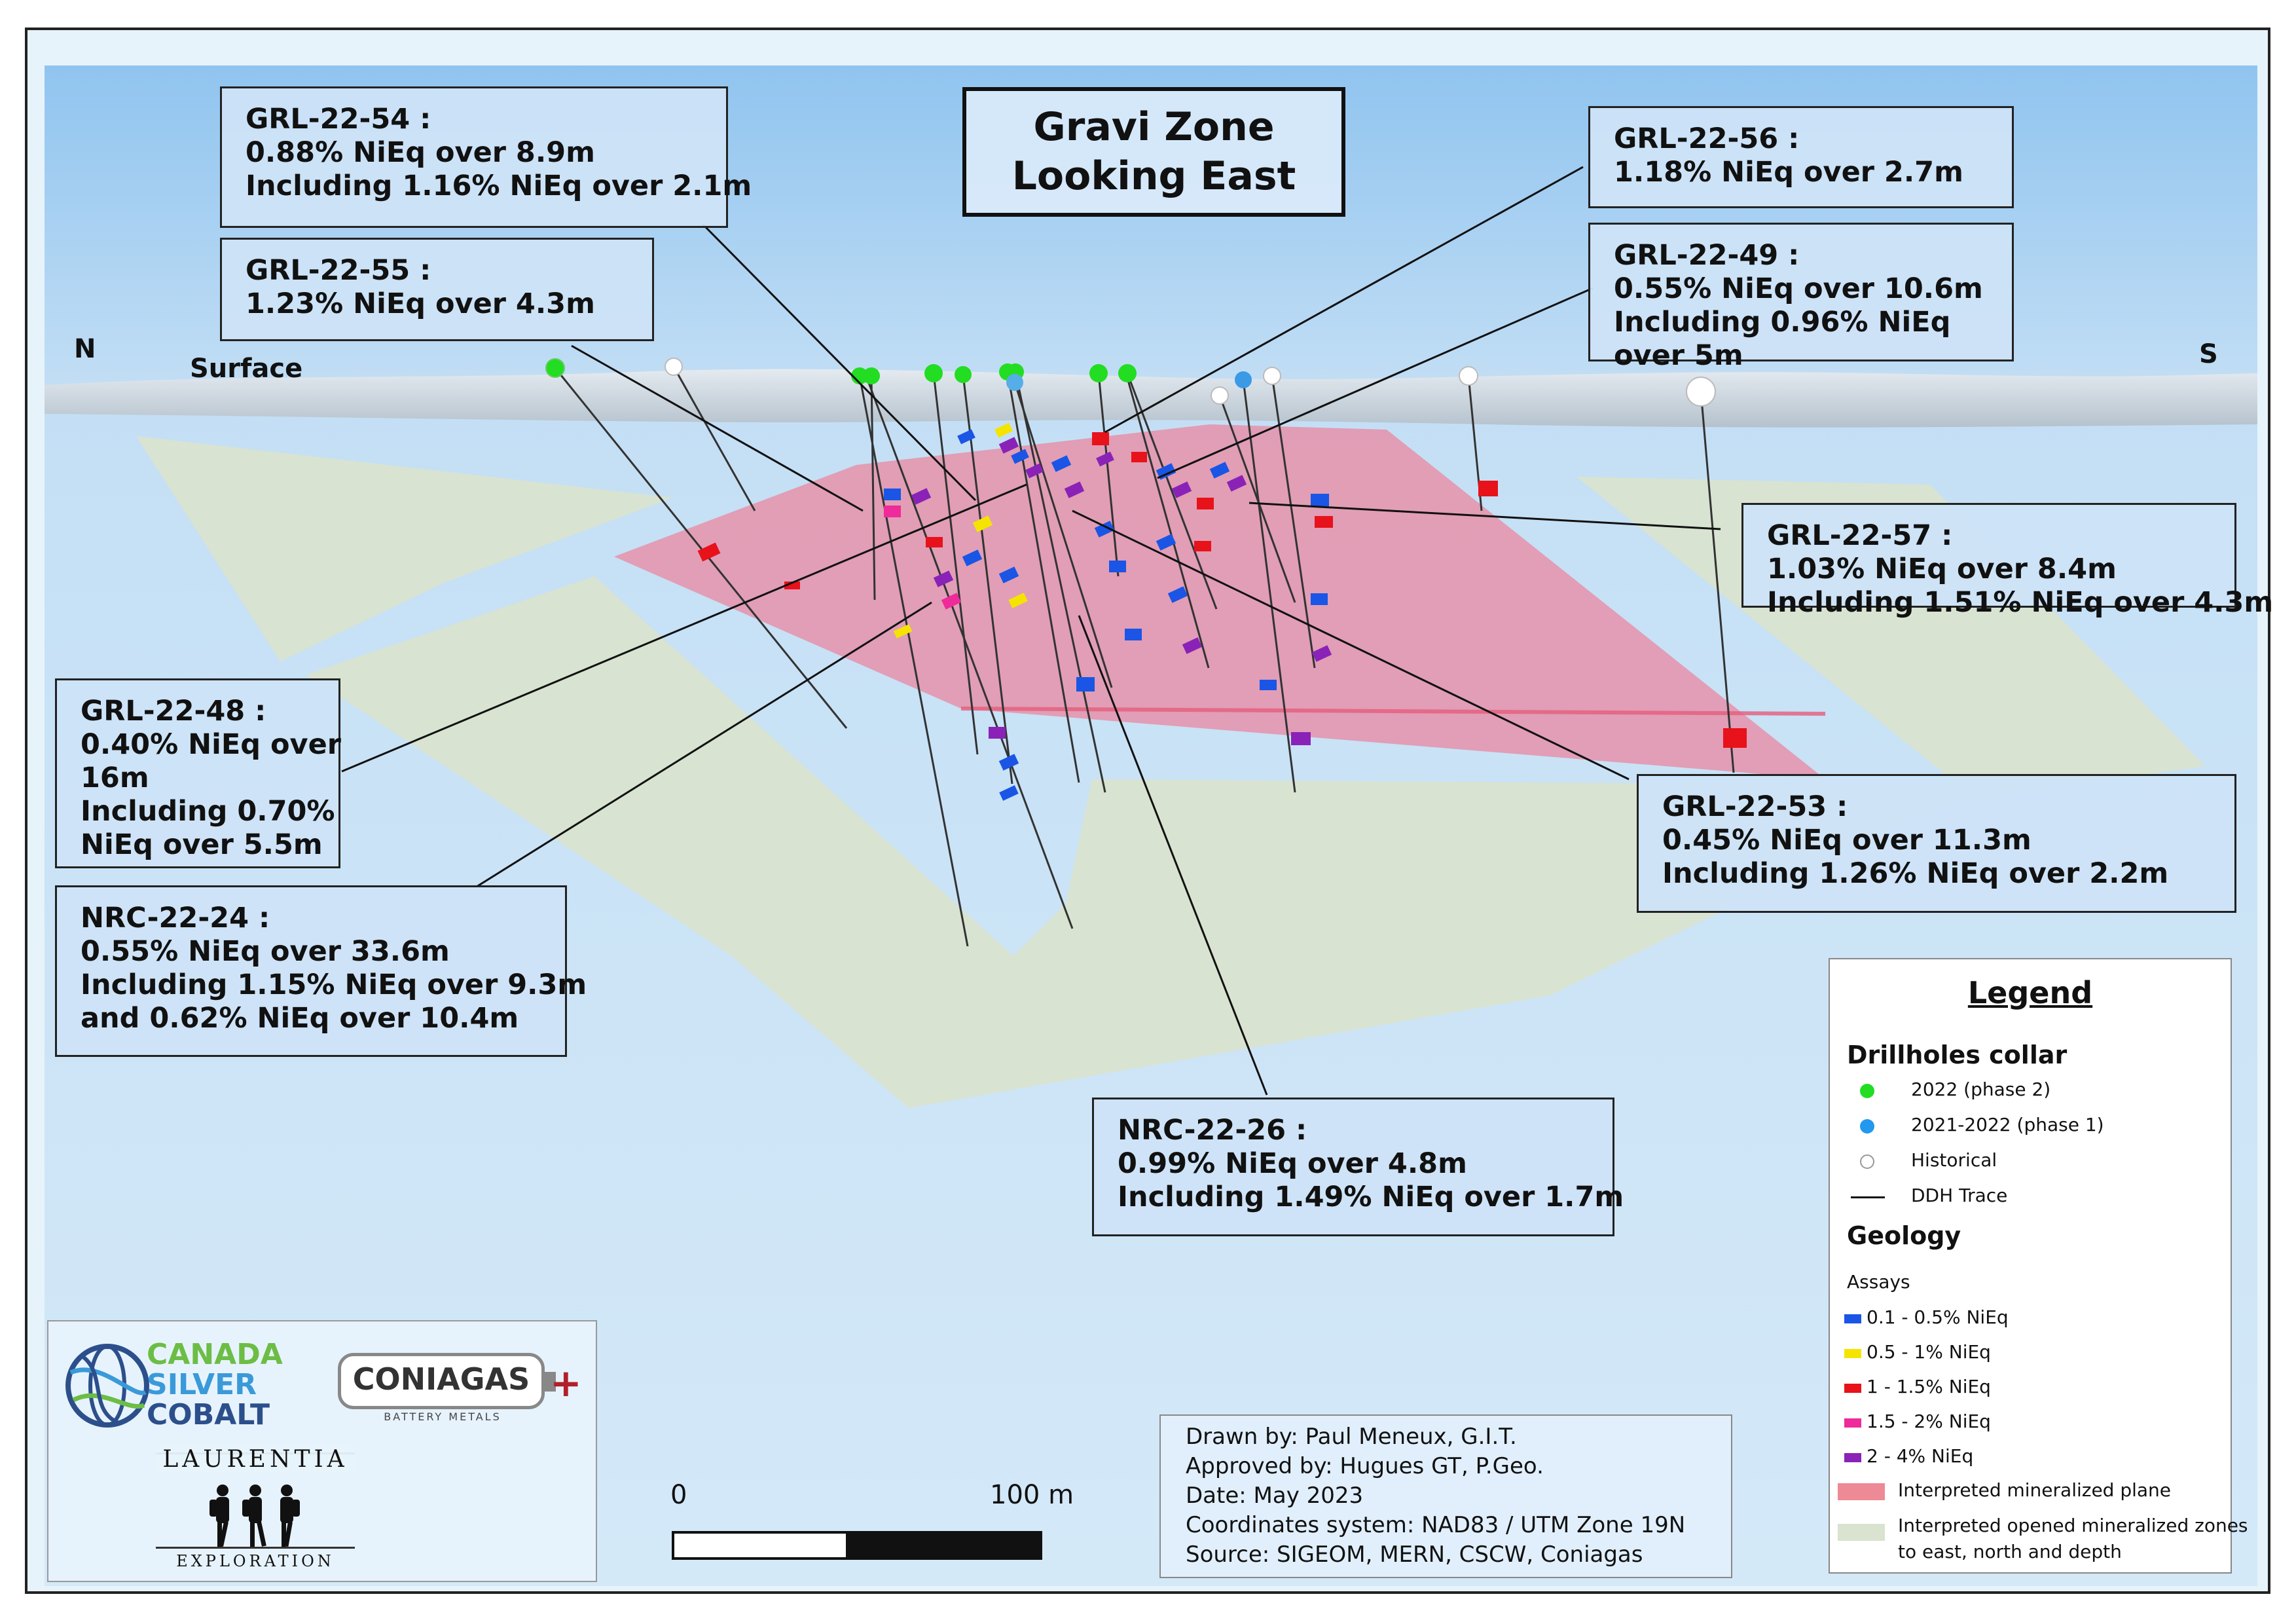 Image resolution: width=2296 pixels, height=1624 pixels. Describe the element at coordinates (442, 1417) in the screenshot. I see `coniagas-subtitle: BATTERY METALS` at that location.